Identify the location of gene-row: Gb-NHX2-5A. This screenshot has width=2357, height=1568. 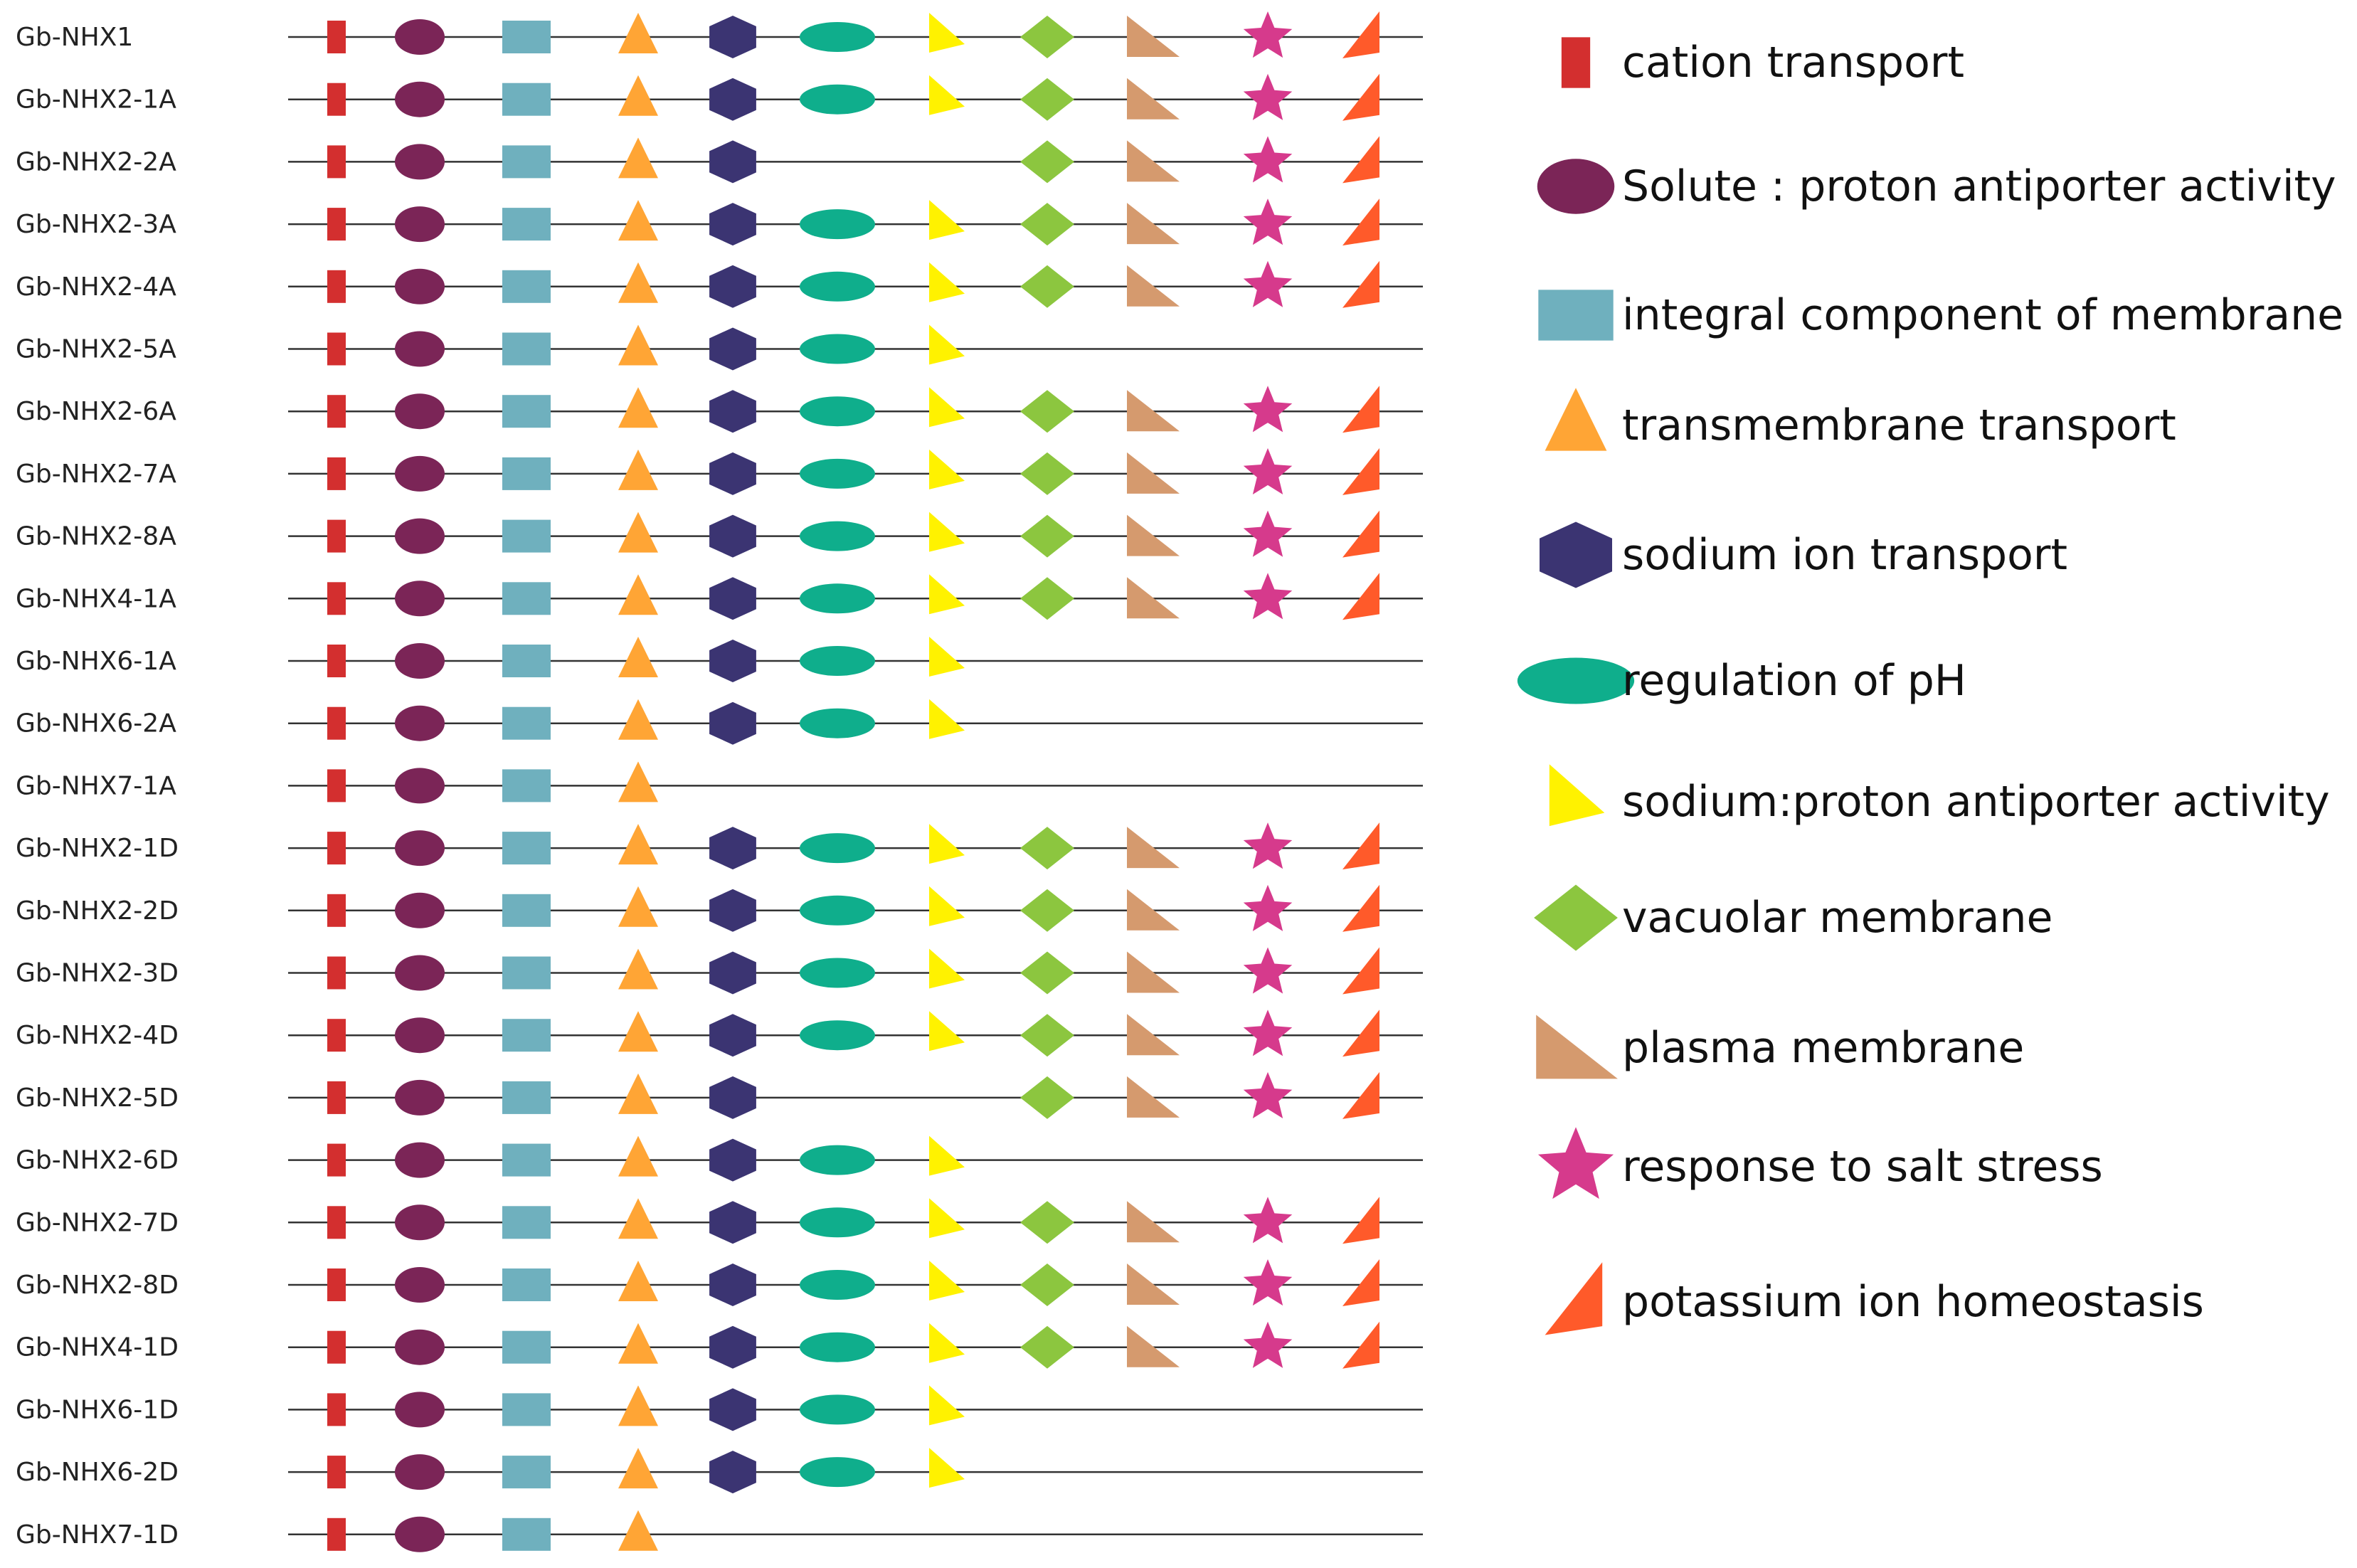
(719, 347).